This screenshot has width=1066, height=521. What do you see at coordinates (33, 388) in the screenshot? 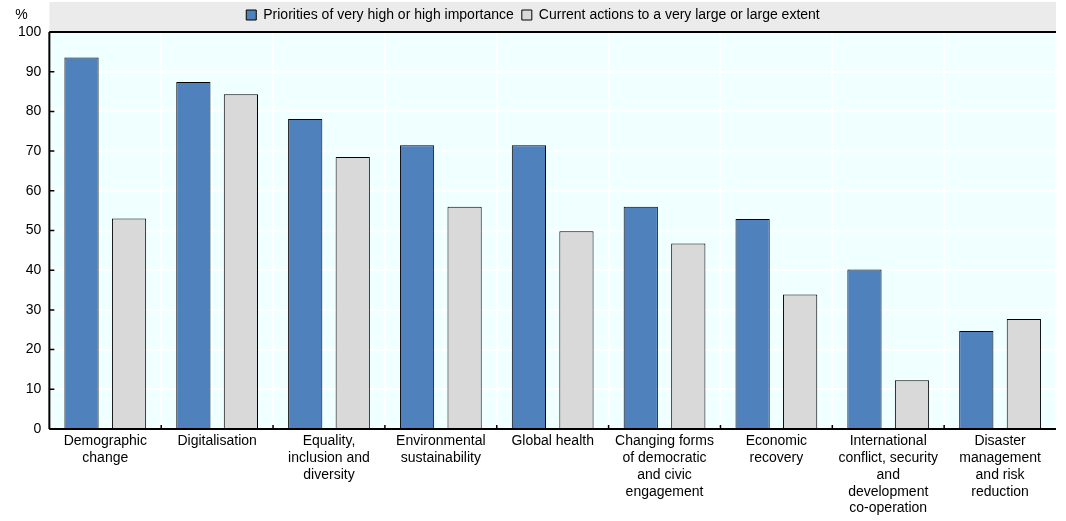
I see `y-tick-label: 10` at bounding box center [33, 388].